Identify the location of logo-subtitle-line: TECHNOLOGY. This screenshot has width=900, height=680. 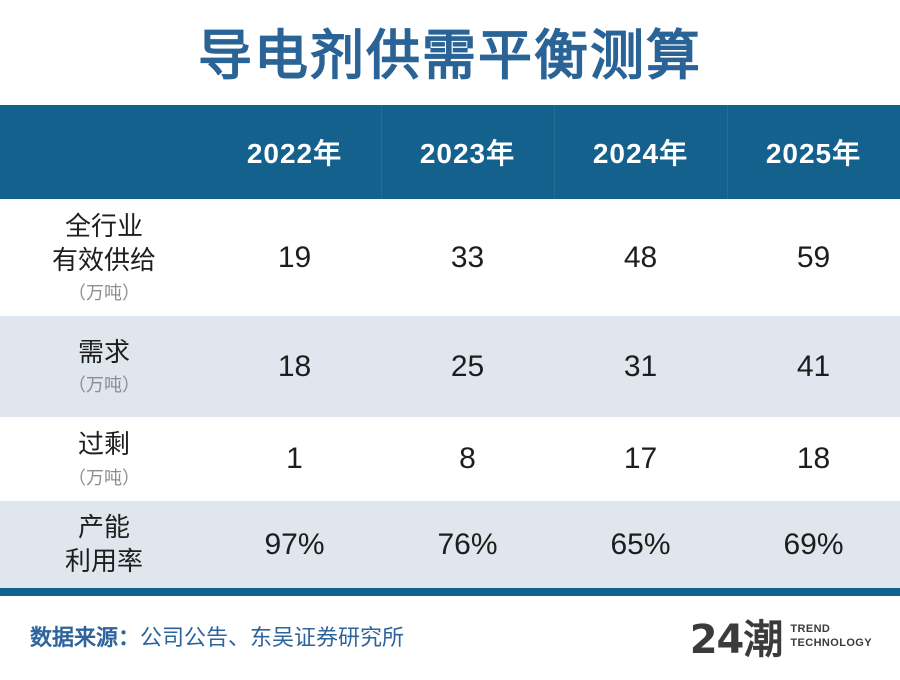
(831, 643).